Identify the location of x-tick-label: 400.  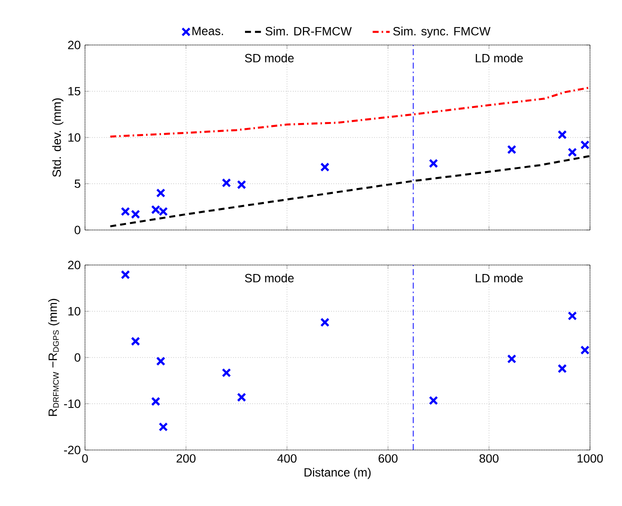
(287, 458).